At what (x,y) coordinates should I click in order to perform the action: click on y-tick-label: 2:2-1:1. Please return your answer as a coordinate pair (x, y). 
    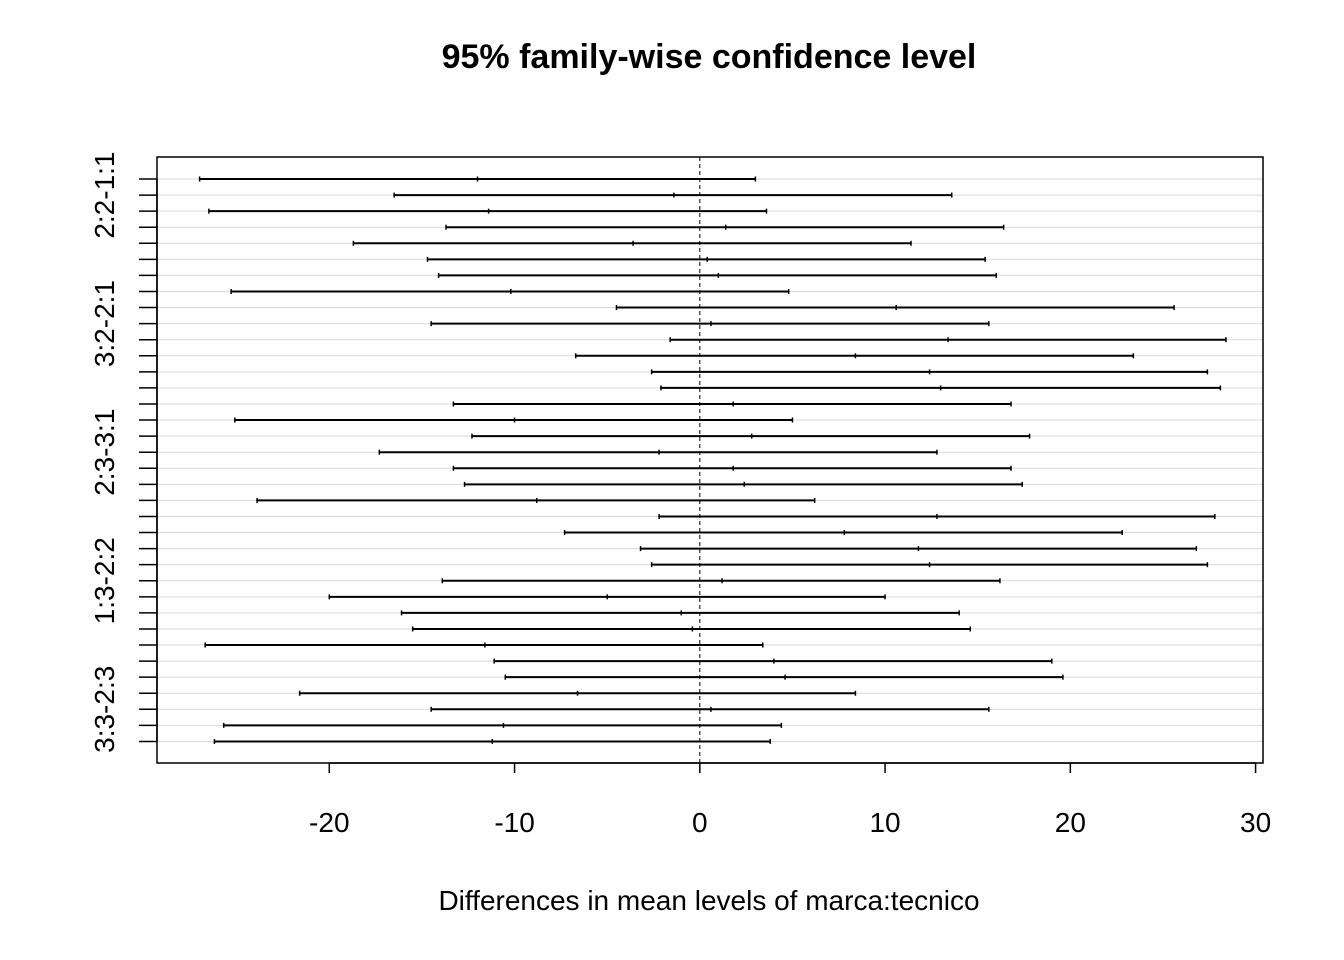
    Looking at the image, I should click on (104, 195).